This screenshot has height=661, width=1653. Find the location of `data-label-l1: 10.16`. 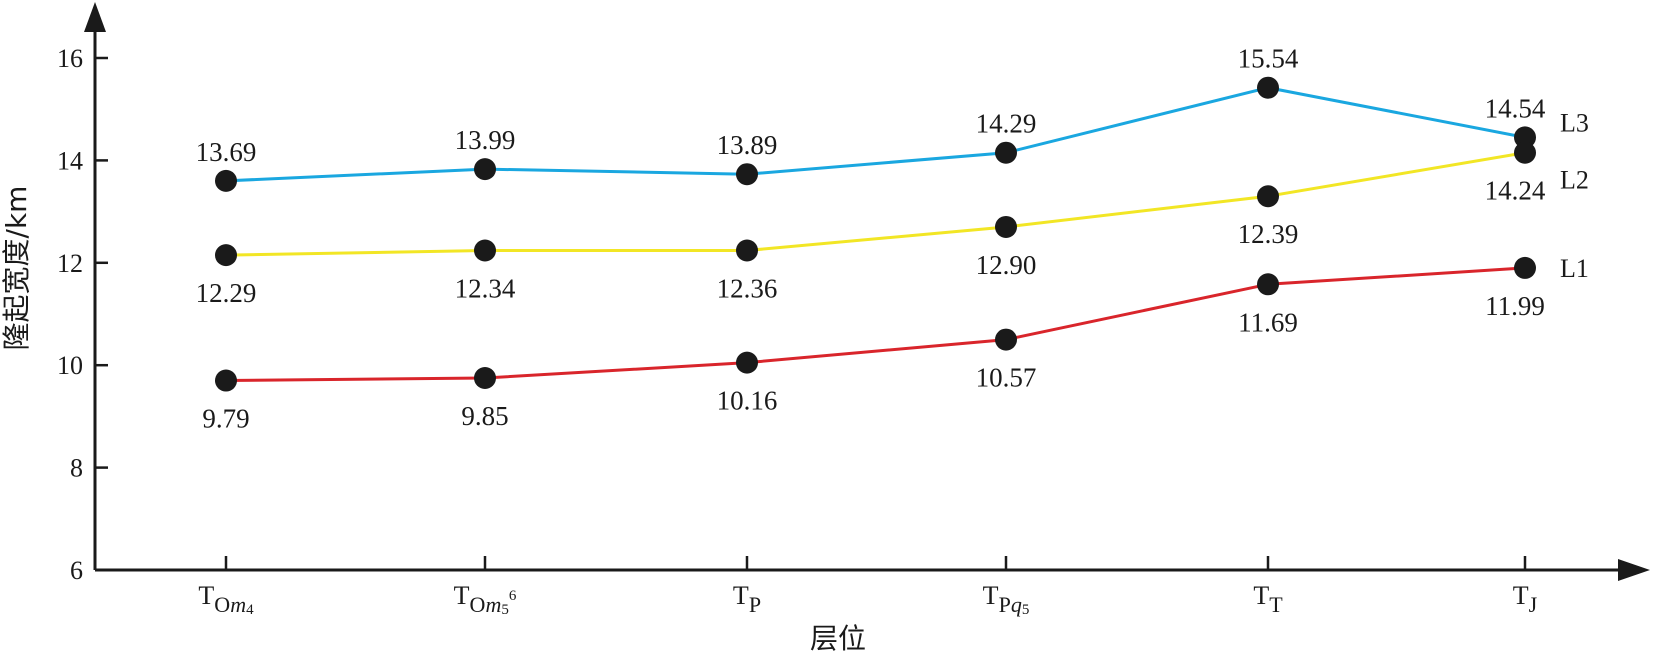

data-label-l1: 10.16 is located at coordinates (747, 401).